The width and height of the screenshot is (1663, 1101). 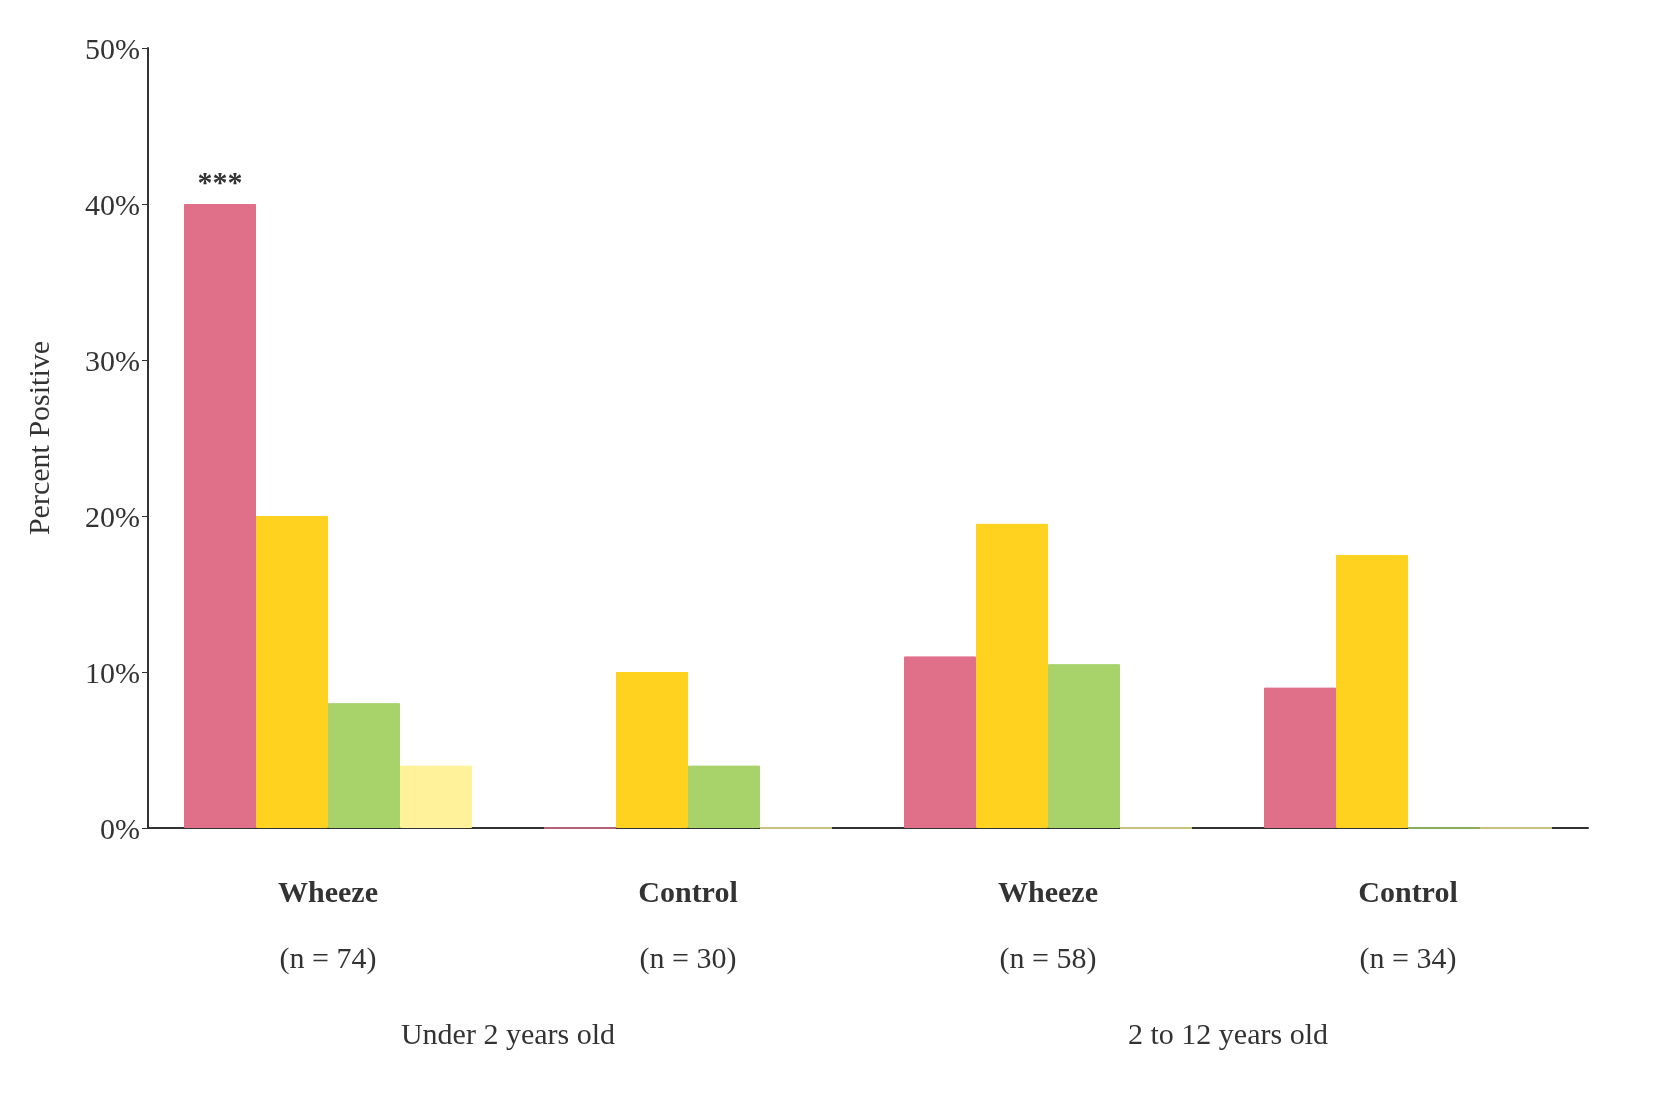 What do you see at coordinates (688, 924) in the screenshot?
I see `x-tick-label: Control (n = 30)` at bounding box center [688, 924].